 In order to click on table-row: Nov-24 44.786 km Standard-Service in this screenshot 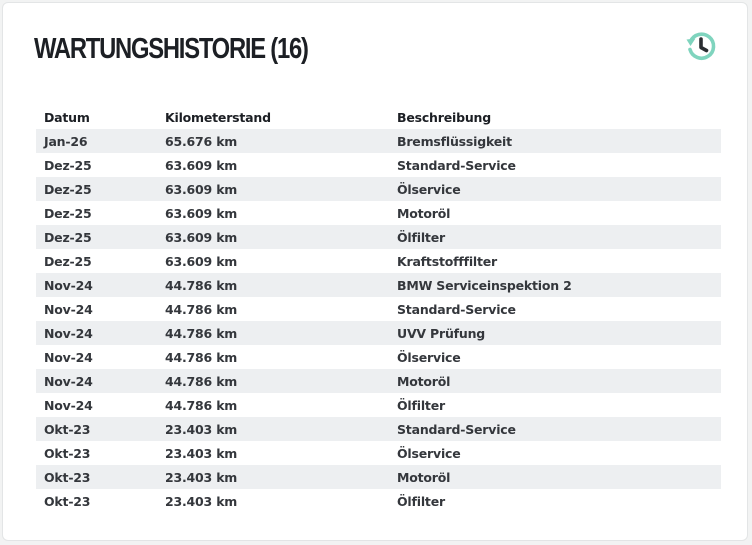, I will do `click(378, 309)`.